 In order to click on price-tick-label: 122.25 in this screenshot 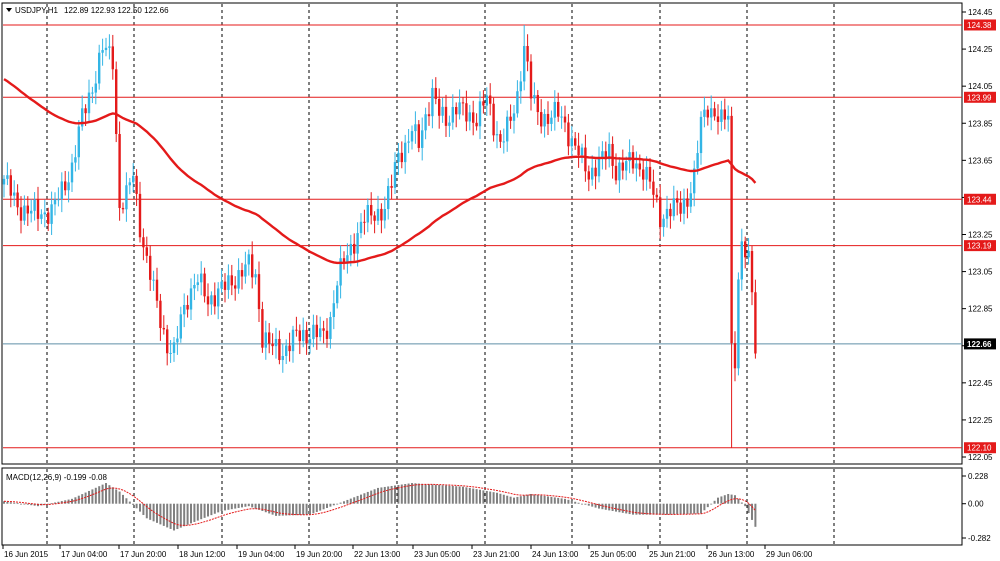, I will do `click(980, 420)`.